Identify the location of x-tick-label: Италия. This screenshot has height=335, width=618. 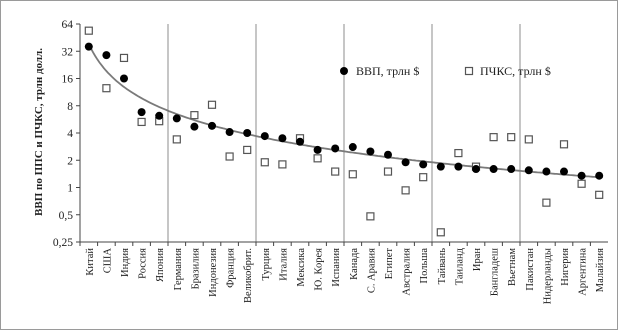
(283, 264).